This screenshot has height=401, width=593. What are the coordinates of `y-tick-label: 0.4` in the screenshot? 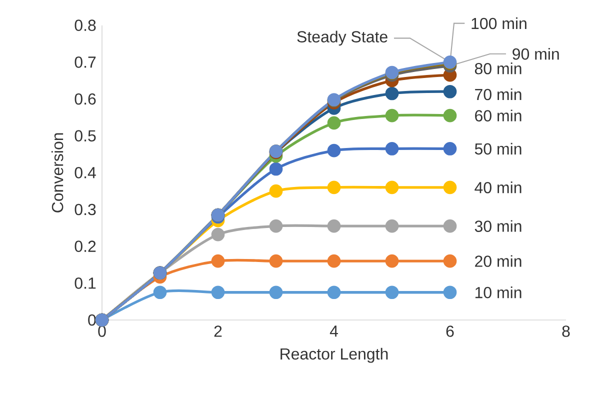 It's located at (85, 172).